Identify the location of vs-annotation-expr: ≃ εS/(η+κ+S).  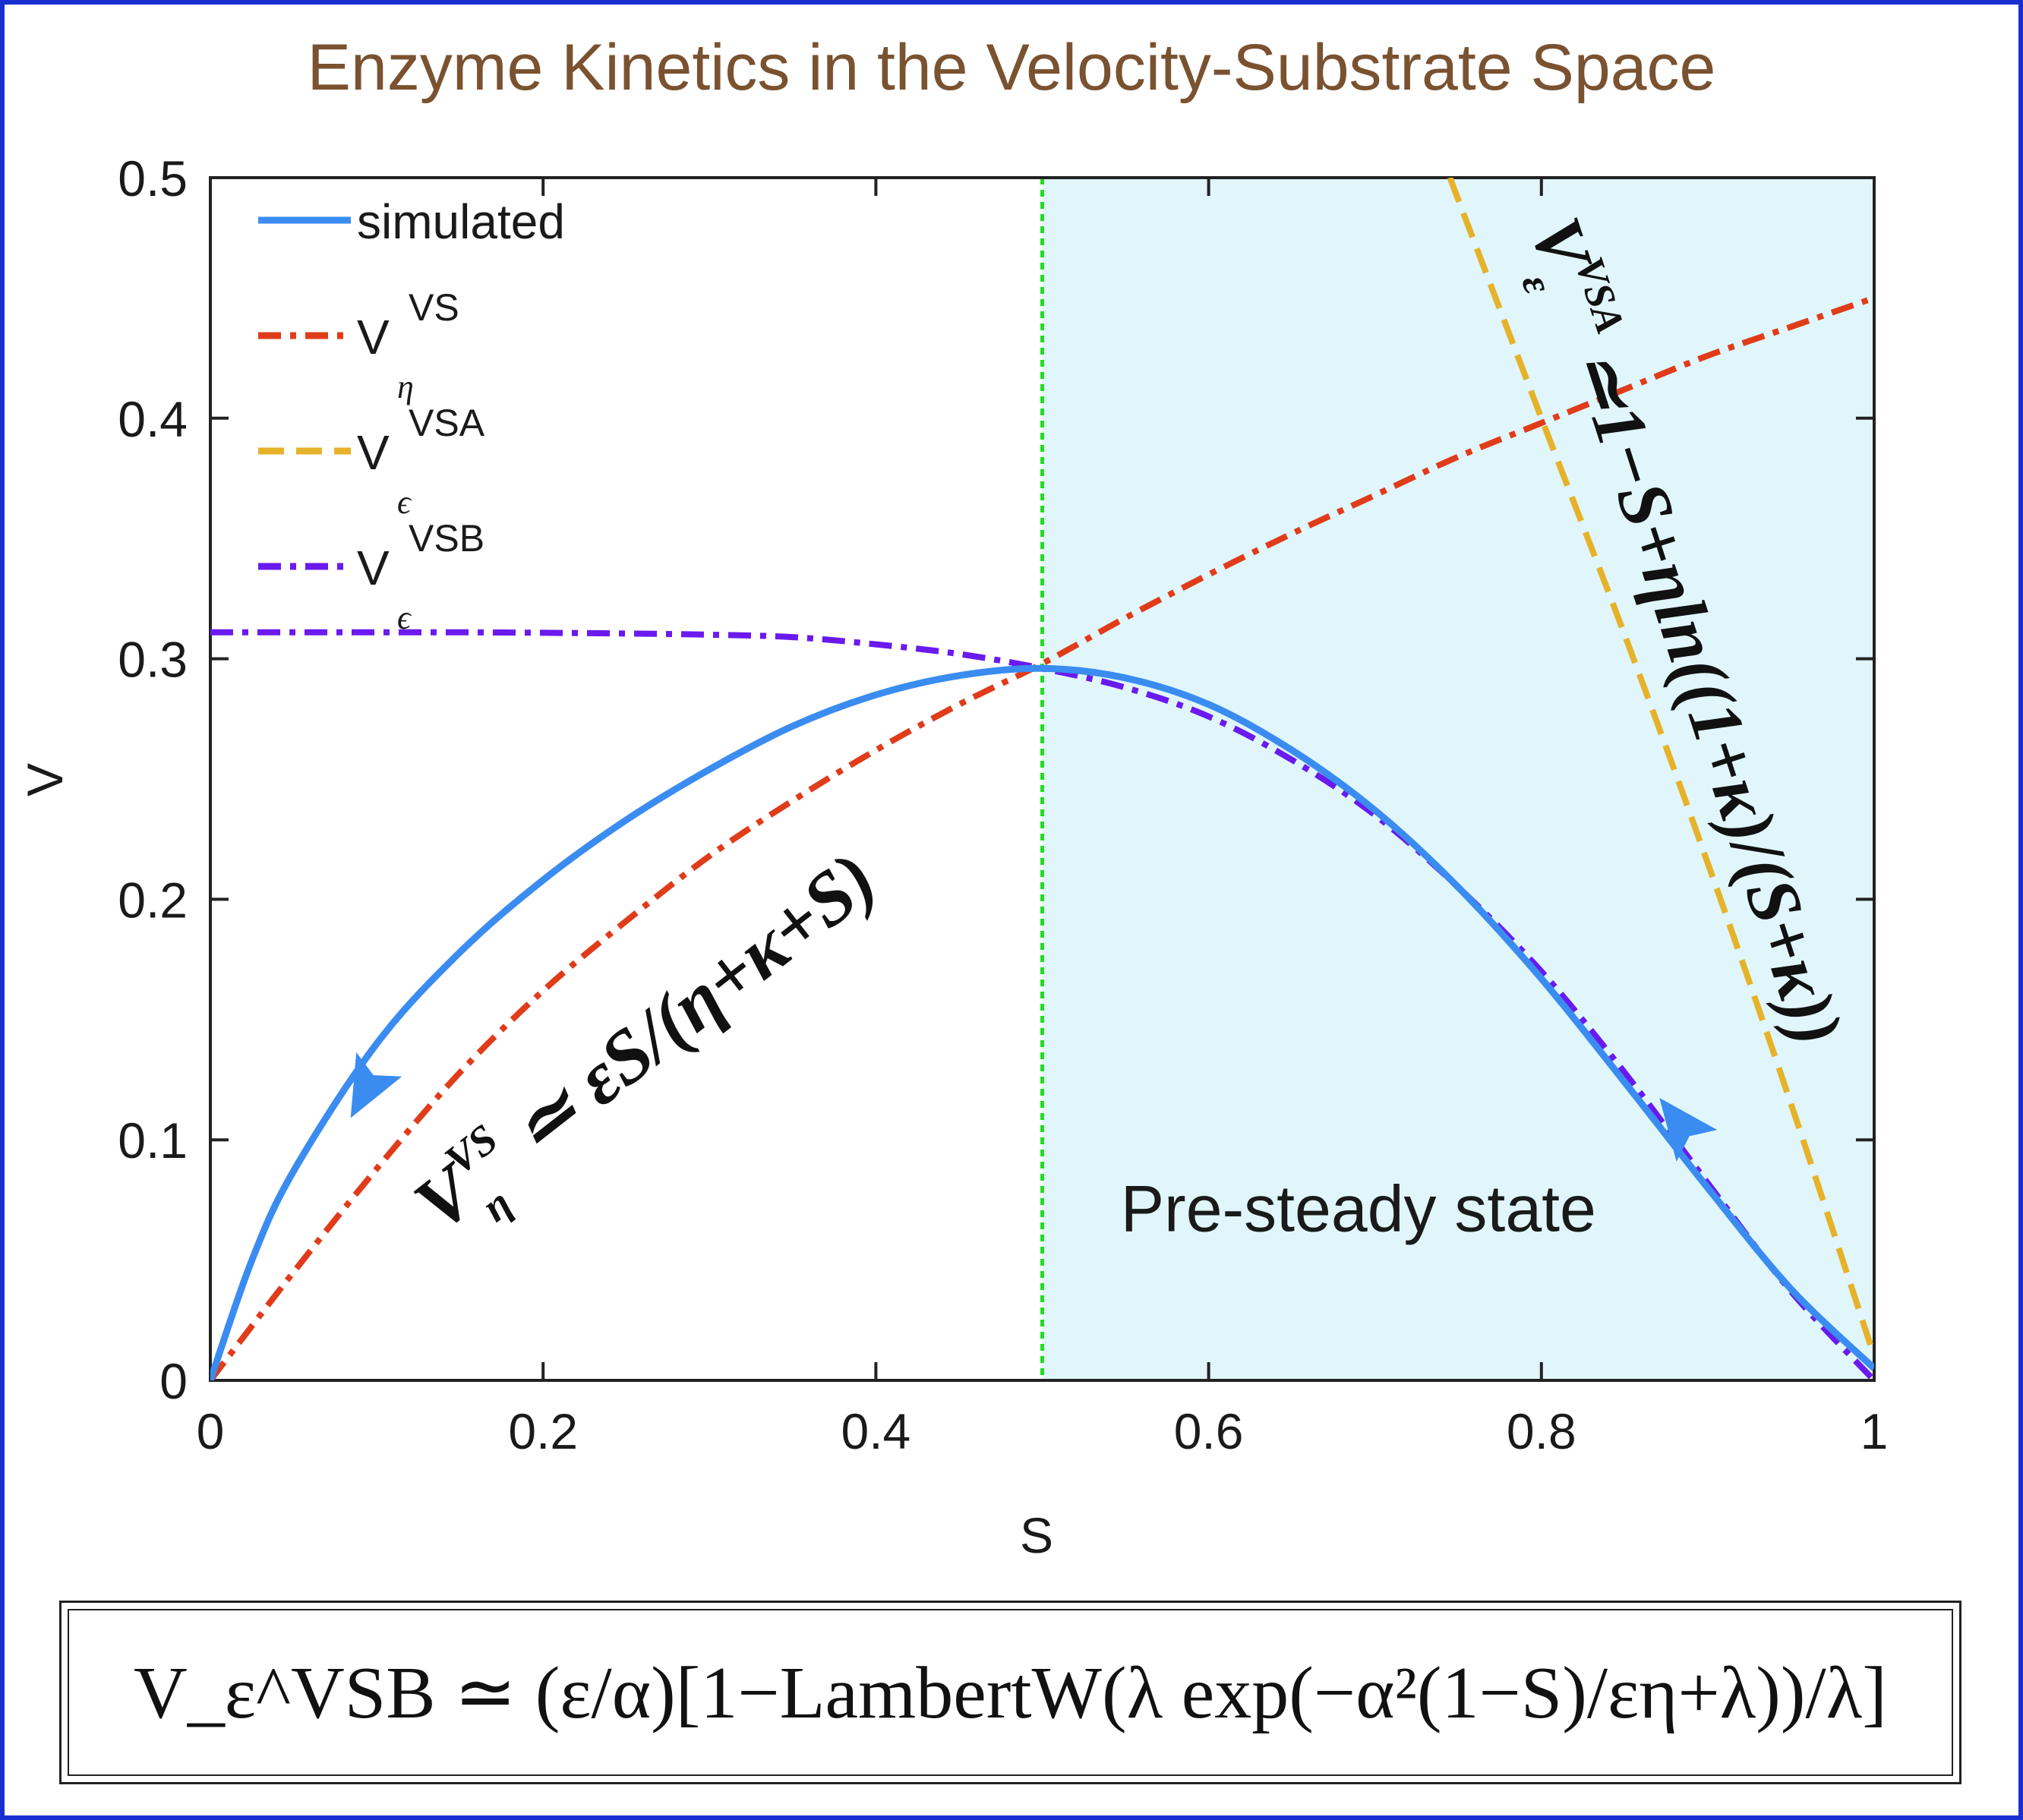
(693, 1004).